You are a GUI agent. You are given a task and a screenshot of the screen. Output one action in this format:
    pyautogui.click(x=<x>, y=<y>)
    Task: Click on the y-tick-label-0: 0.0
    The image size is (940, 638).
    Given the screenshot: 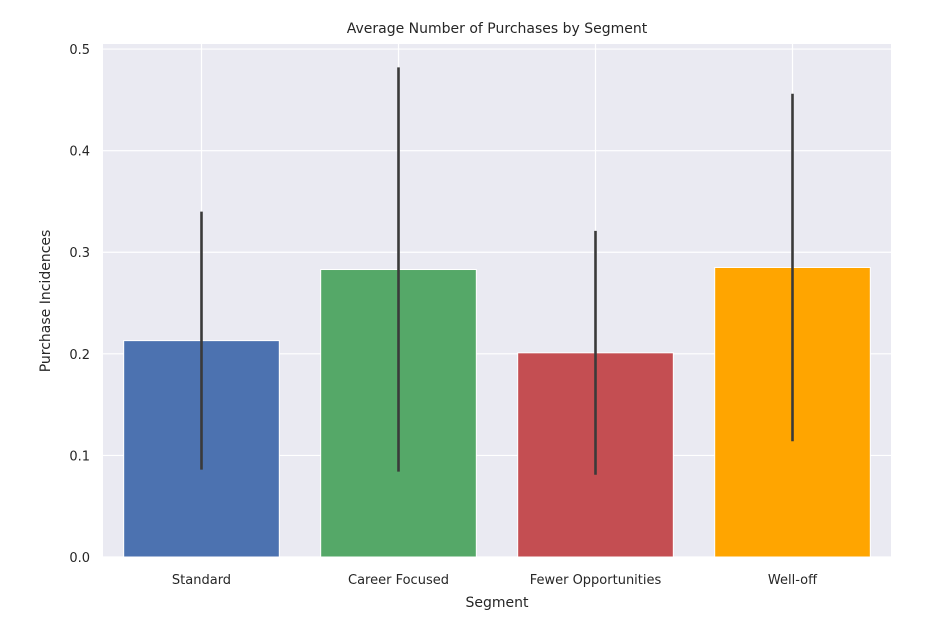 What is the action you would take?
    pyautogui.click(x=79, y=558)
    